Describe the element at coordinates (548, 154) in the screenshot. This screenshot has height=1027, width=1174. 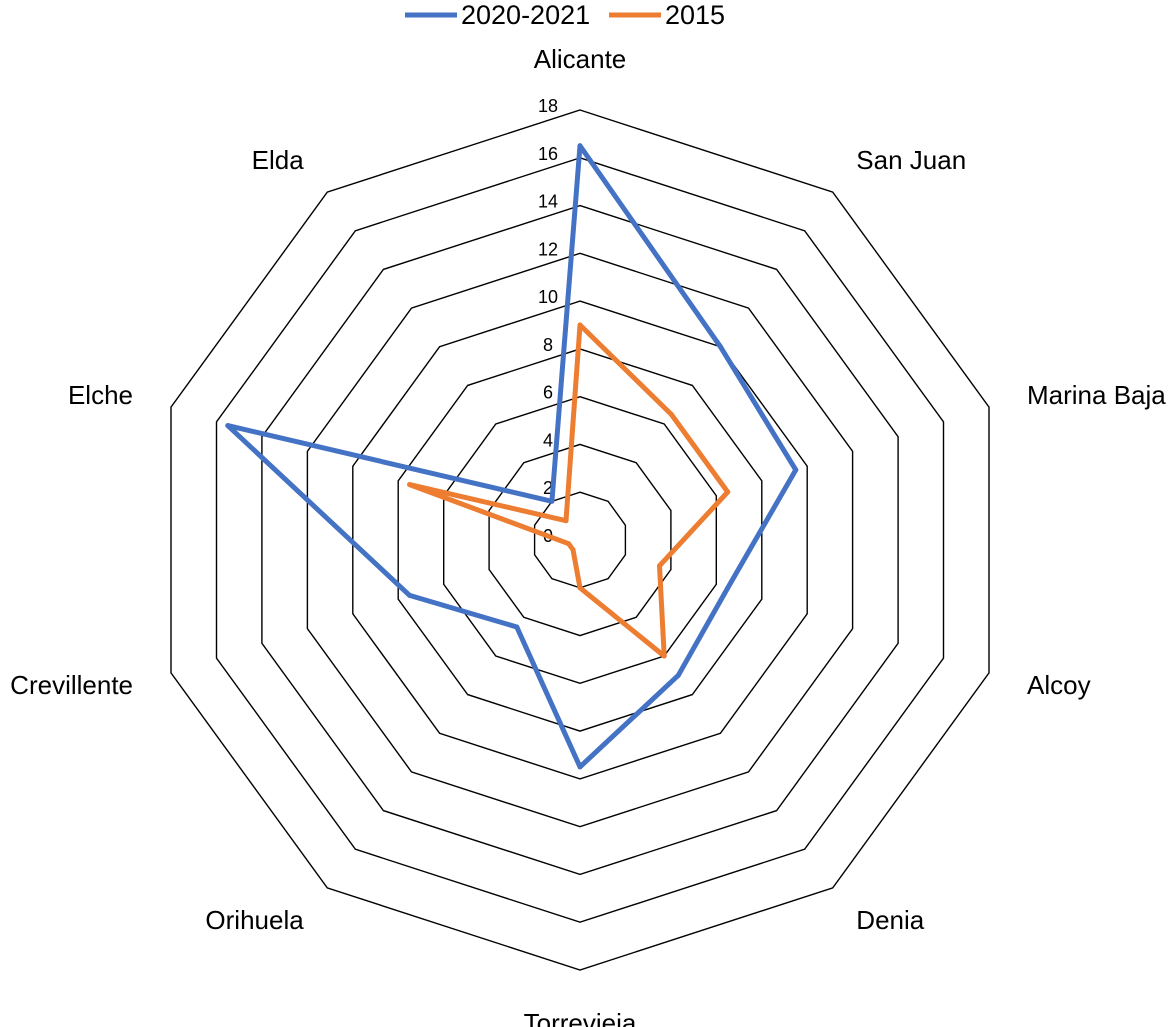
I see `r-tick-label: 16` at that location.